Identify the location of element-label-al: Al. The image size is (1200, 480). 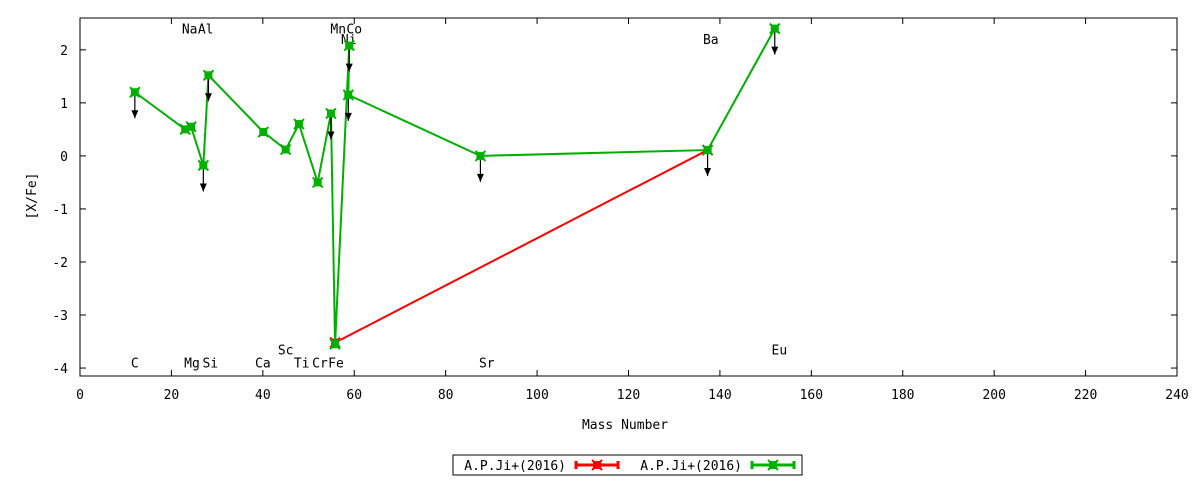
(206, 30).